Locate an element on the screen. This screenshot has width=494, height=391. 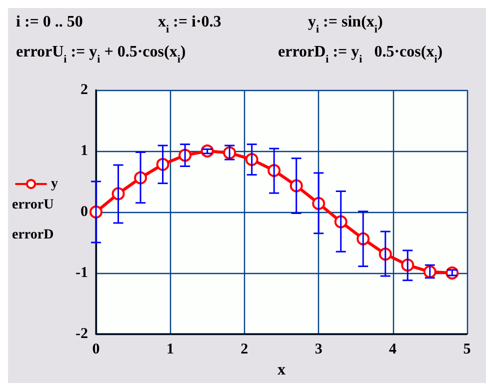
y-tick-label: -2 is located at coordinates (82, 334).